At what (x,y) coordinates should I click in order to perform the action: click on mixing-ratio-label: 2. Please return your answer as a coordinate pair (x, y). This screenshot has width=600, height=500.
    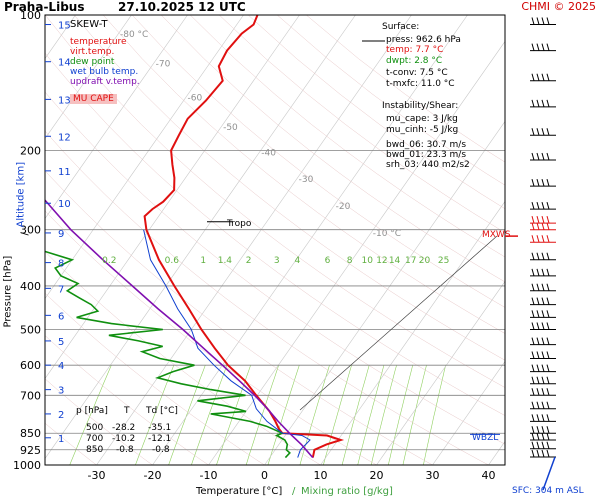
    Looking at the image, I should click on (249, 261).